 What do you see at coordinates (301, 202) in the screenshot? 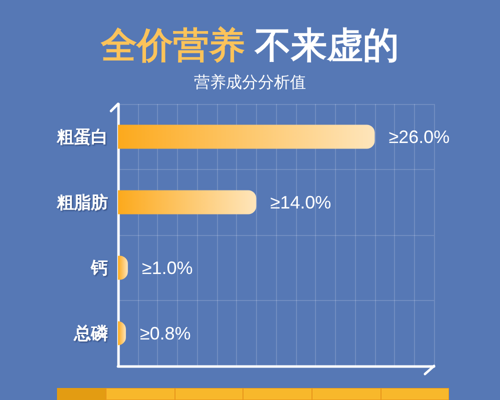
I see `data-label: ≥14.0%` at bounding box center [301, 202].